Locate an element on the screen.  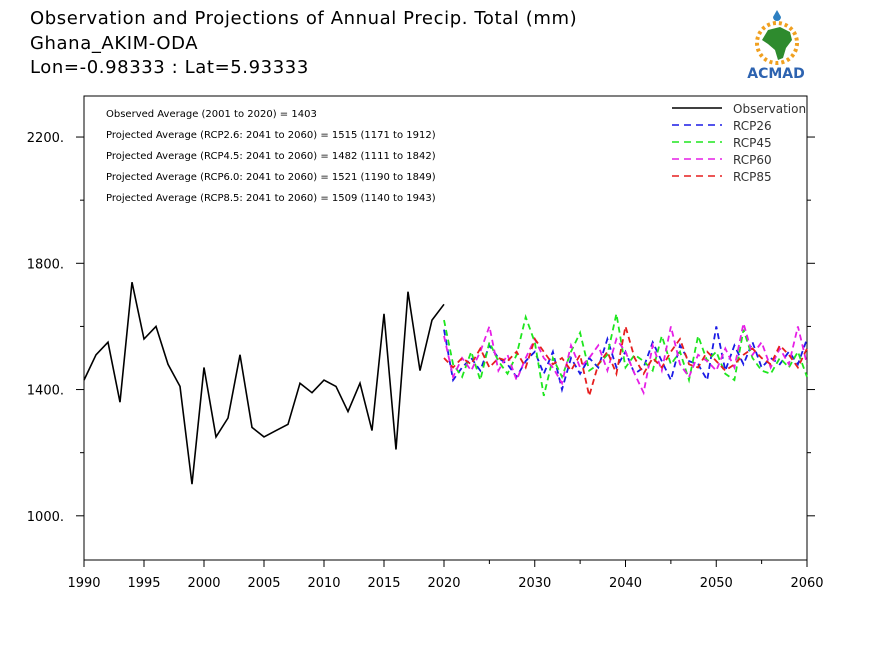
legend-label-rcp85: RCP85 is located at coordinates (752, 177).